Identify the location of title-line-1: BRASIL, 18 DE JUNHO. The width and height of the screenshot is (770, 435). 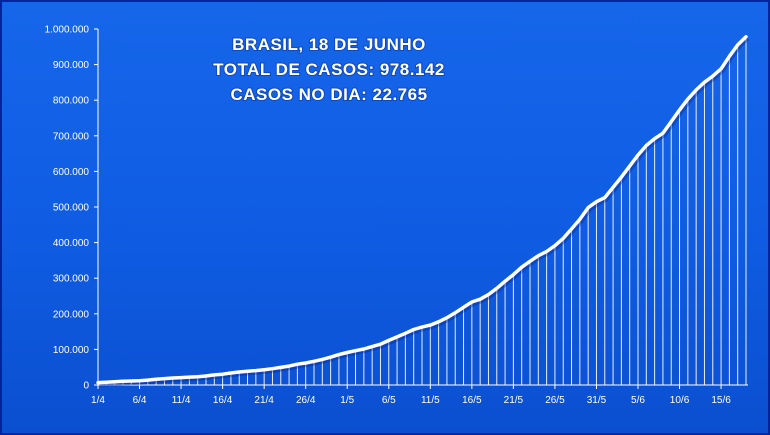
(329, 44).